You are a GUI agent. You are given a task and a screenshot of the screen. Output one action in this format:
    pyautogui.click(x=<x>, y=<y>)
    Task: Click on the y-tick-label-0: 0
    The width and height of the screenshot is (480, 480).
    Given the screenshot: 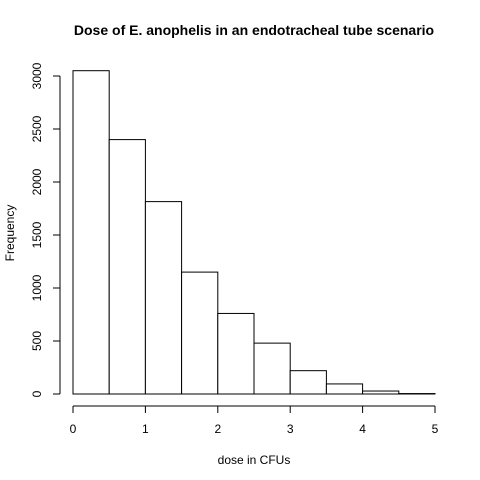 What is the action you would take?
    pyautogui.click(x=37, y=393)
    